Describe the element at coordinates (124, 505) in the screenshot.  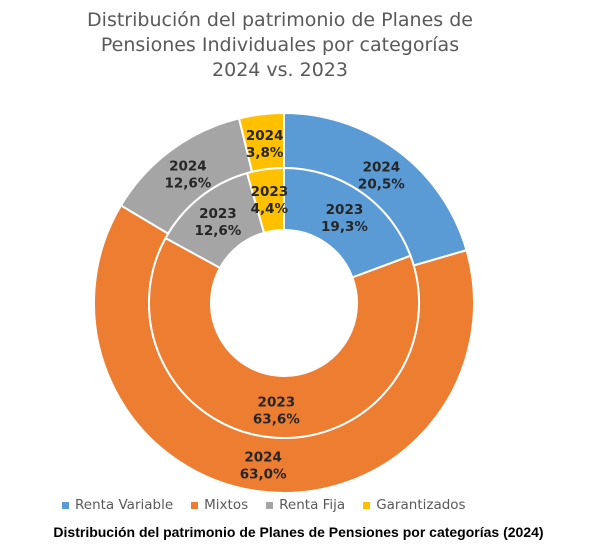
I see `legend-label: Renta Variable` at that location.